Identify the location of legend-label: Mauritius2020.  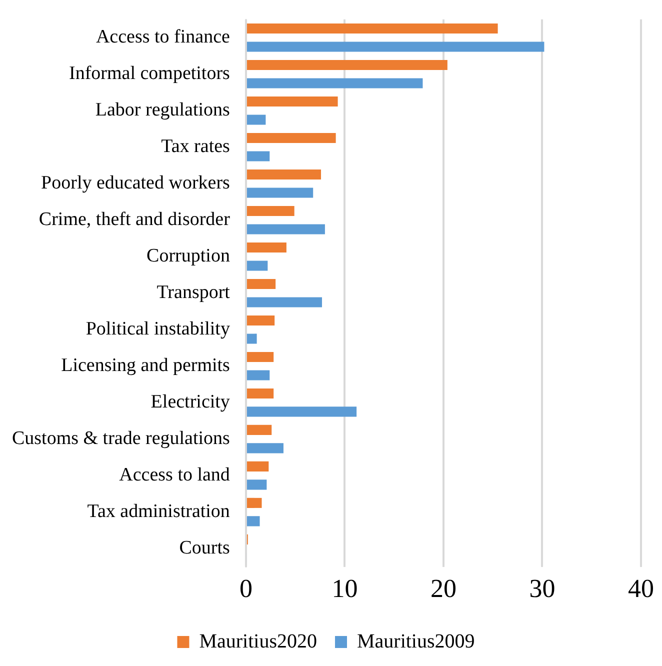
(258, 641).